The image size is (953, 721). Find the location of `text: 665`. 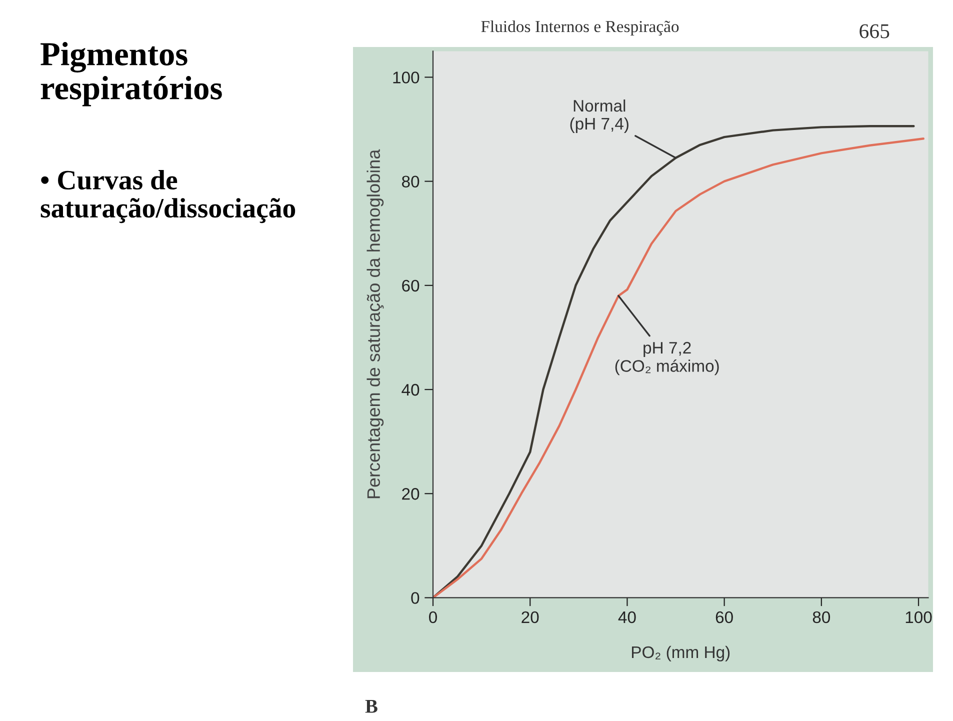

text: 665 is located at coordinates (875, 31).